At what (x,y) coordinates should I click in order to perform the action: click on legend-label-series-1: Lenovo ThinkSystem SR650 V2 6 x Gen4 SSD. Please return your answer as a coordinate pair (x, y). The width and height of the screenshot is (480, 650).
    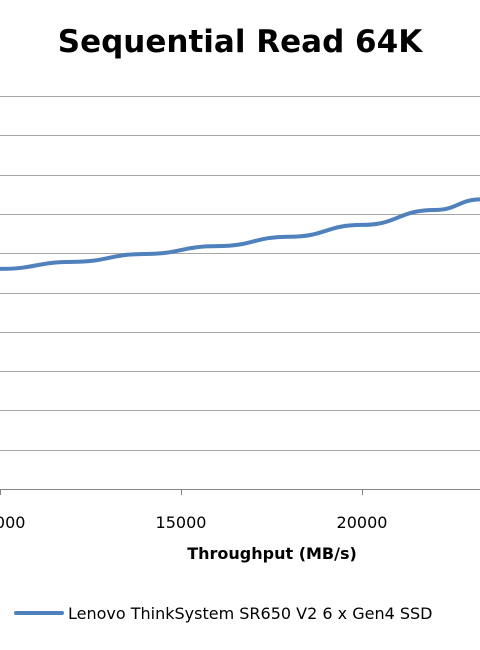
    Looking at the image, I should click on (250, 613).